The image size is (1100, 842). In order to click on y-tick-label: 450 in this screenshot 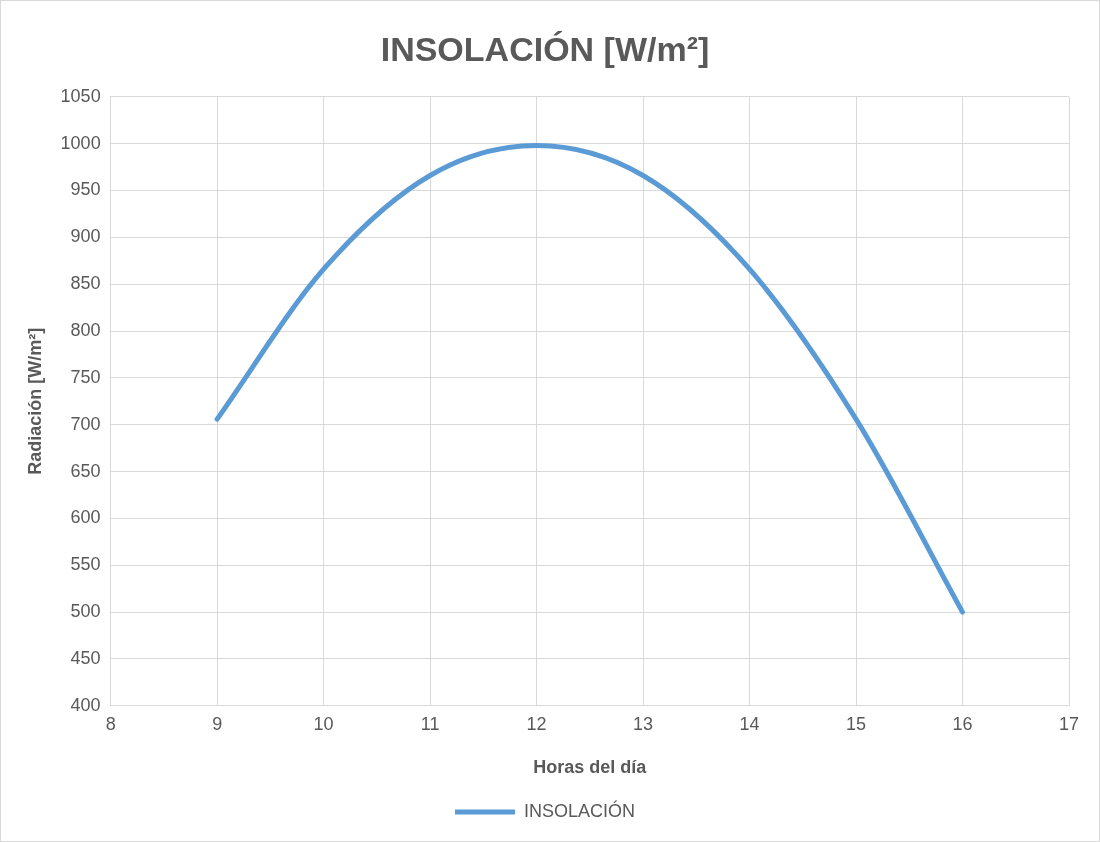, I will do `click(85, 657)`.